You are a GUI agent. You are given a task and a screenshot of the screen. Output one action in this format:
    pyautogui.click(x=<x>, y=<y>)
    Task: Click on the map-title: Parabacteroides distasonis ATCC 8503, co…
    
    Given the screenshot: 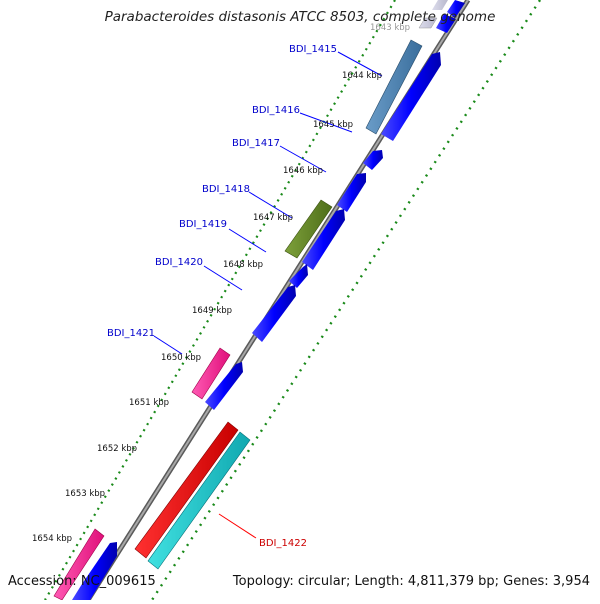 What is the action you would take?
    pyautogui.click(x=300, y=17)
    